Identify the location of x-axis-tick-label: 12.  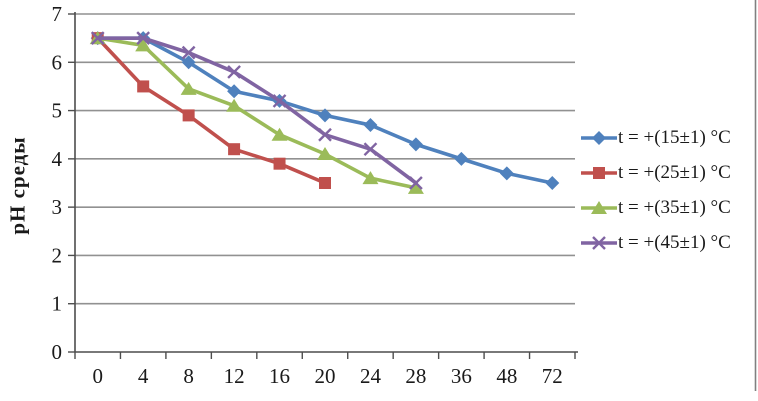
(234, 376).